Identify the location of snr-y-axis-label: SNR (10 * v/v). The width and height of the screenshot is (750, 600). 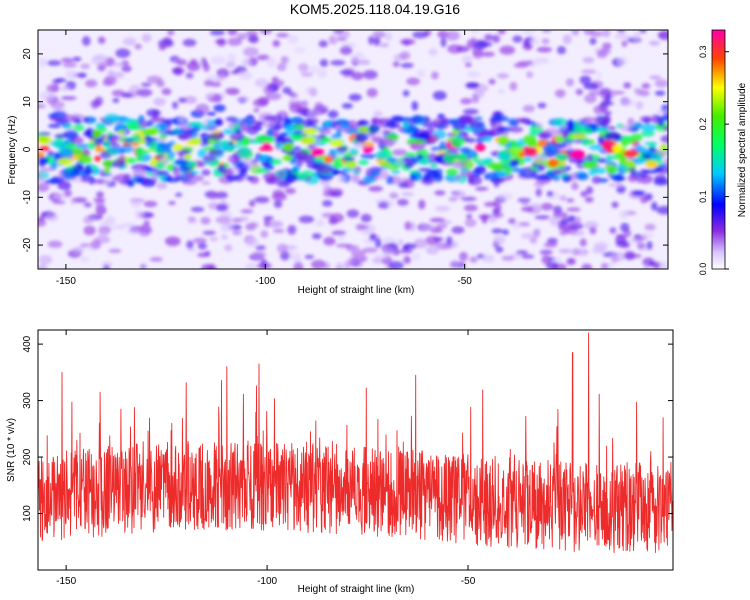
(11, 450).